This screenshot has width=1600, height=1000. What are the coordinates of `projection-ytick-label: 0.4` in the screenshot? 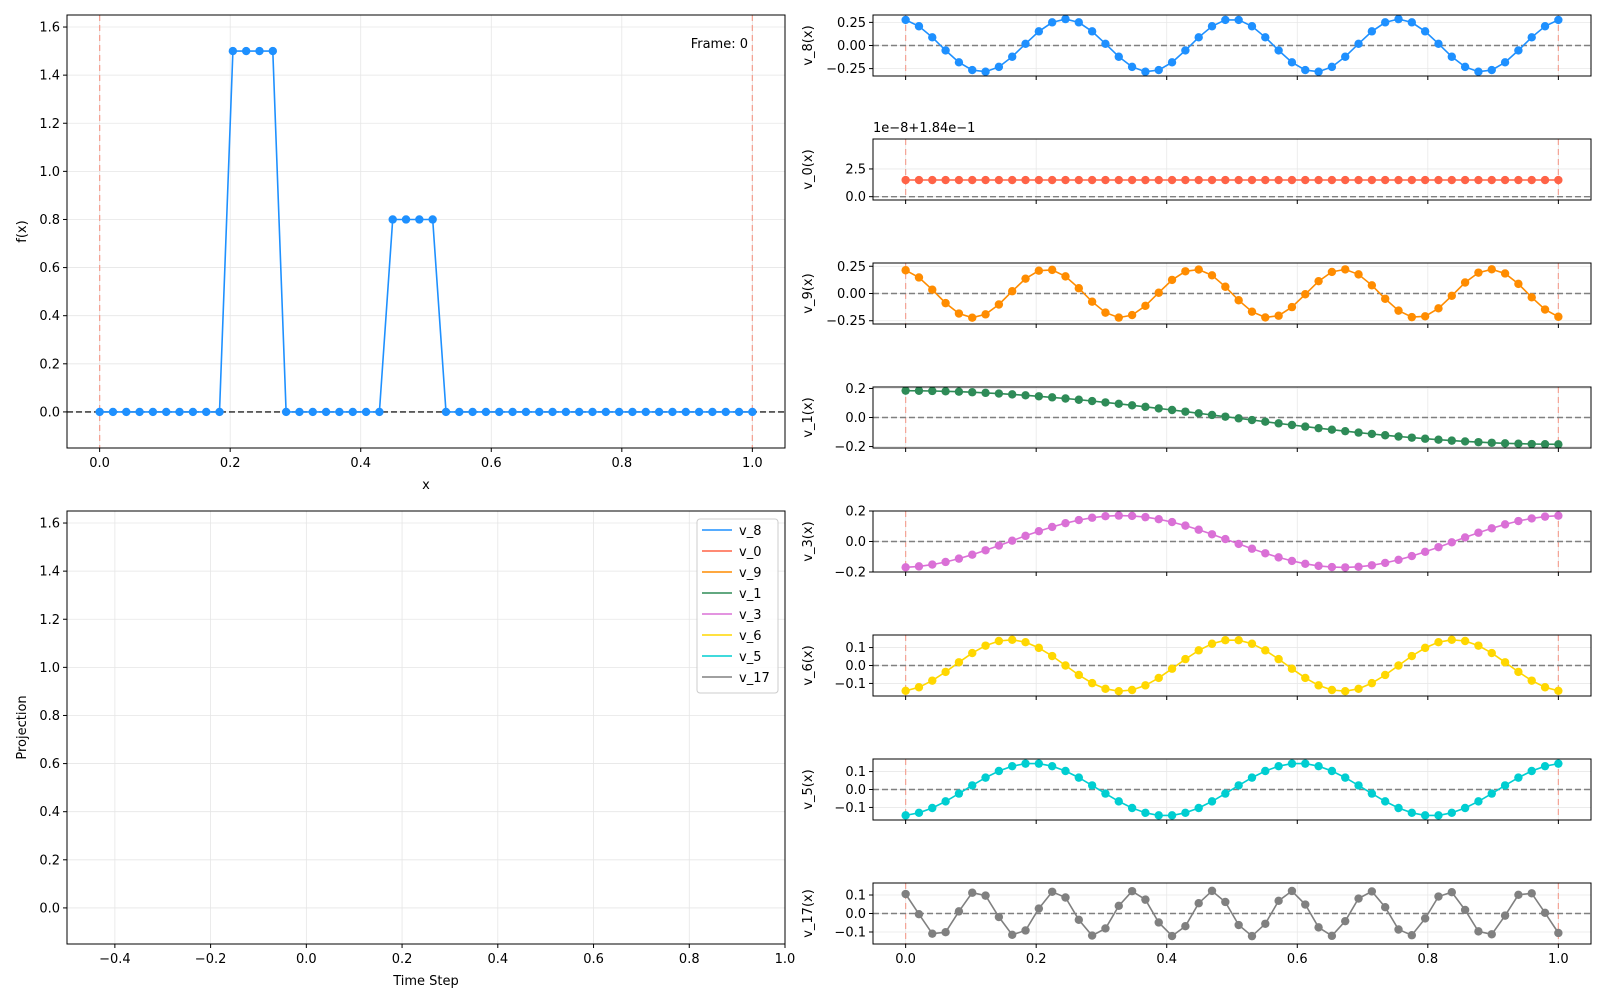 It's located at (49, 812).